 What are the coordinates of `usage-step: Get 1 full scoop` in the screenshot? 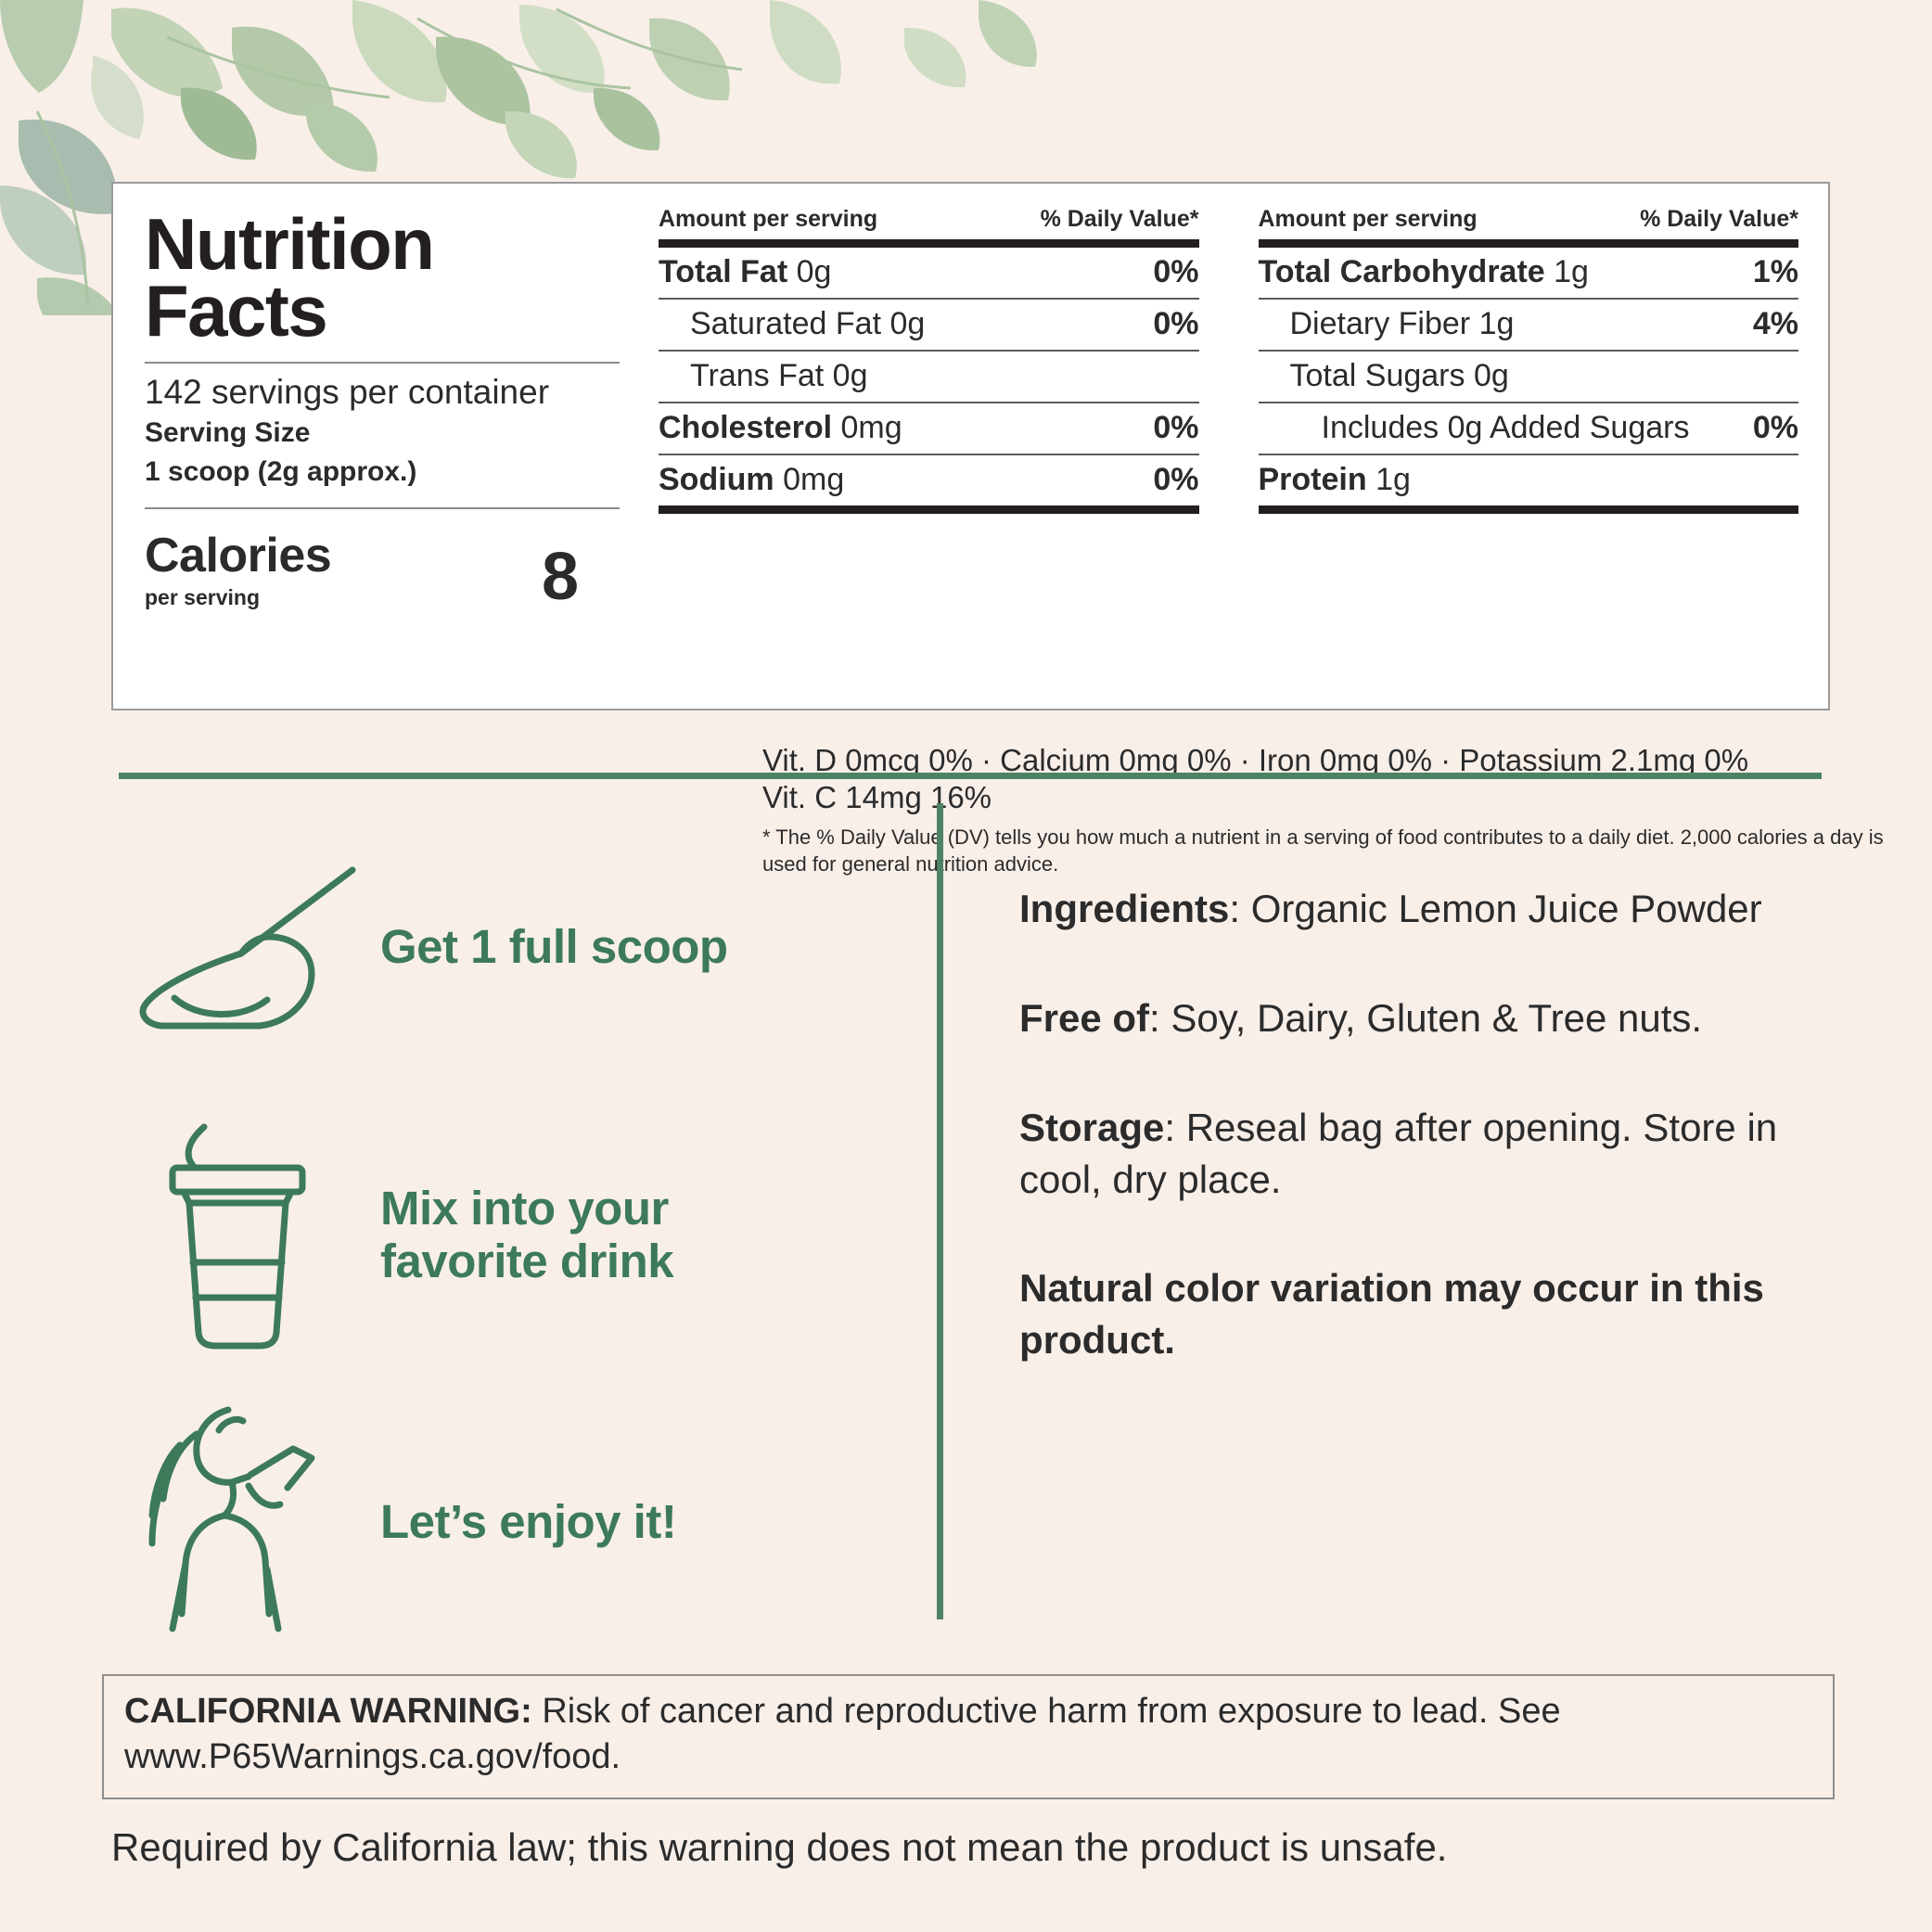 It's located at (524, 947).